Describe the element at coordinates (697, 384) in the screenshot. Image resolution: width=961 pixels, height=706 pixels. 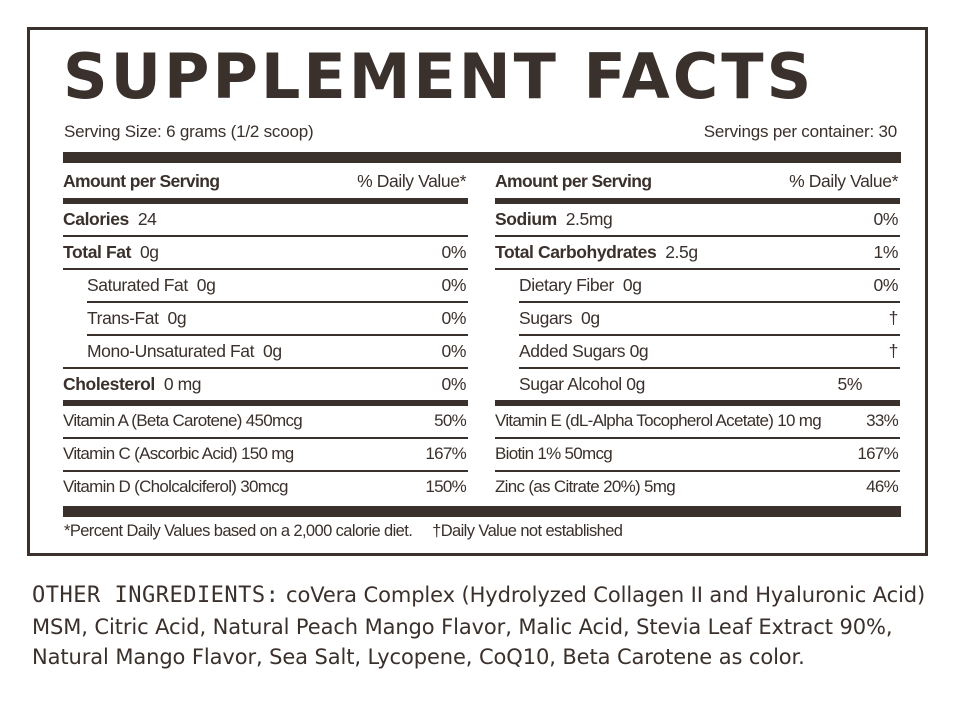
I see `nutrient-row-sugar-alcohol: Sugar Alcohol 0g 5%` at that location.